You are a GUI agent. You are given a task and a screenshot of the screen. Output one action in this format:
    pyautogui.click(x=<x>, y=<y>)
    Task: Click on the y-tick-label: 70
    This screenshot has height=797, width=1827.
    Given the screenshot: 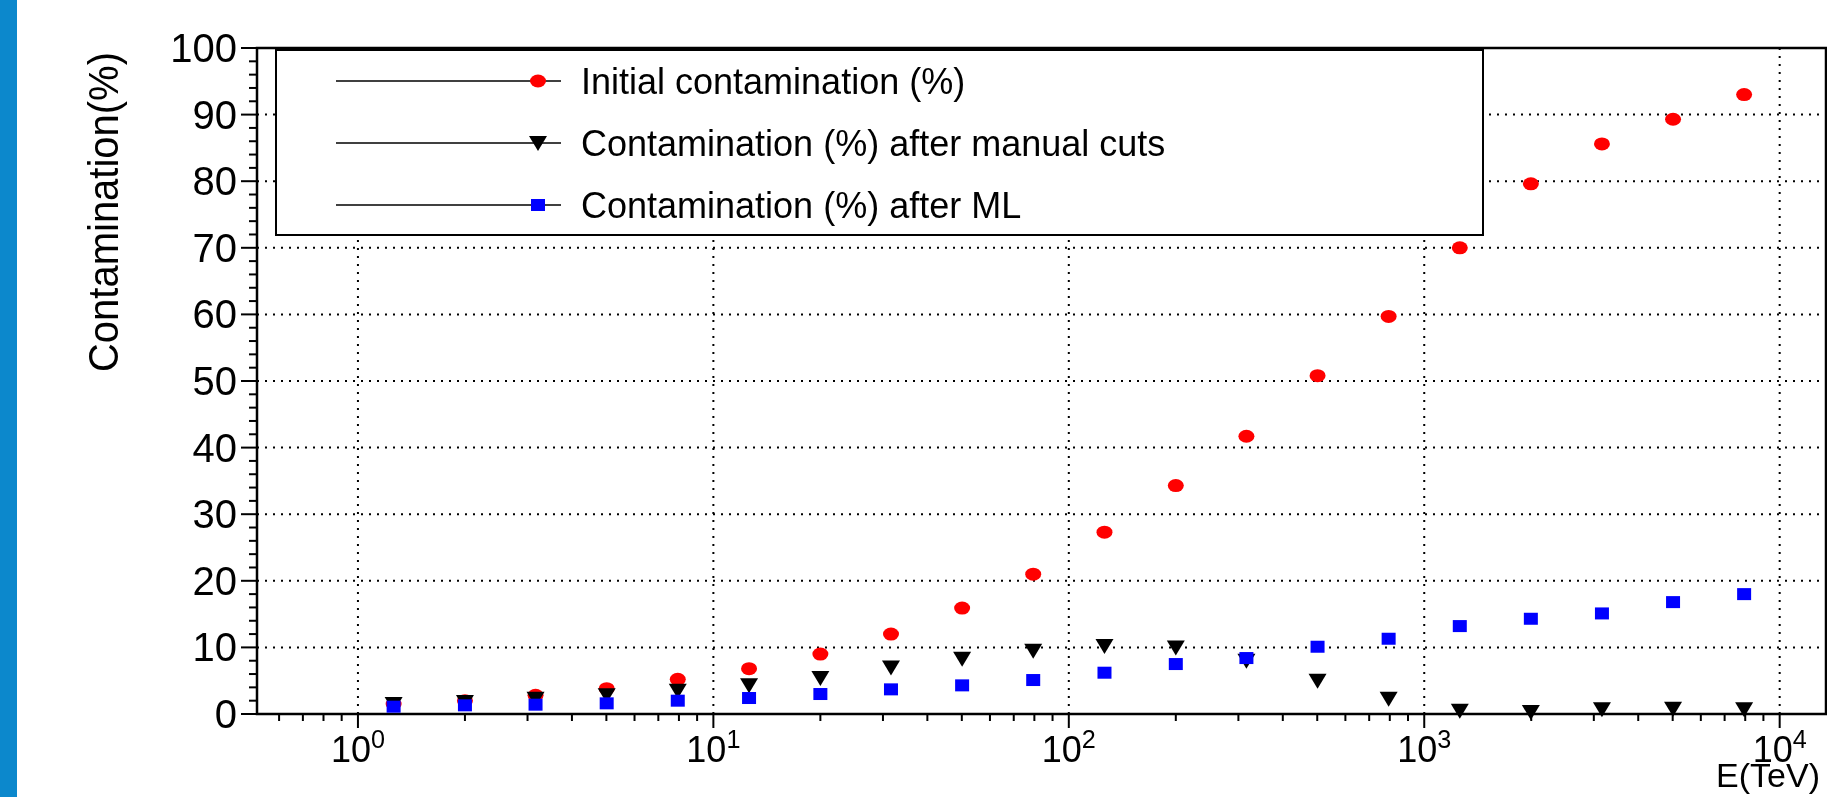 What is the action you would take?
    pyautogui.click(x=214, y=247)
    